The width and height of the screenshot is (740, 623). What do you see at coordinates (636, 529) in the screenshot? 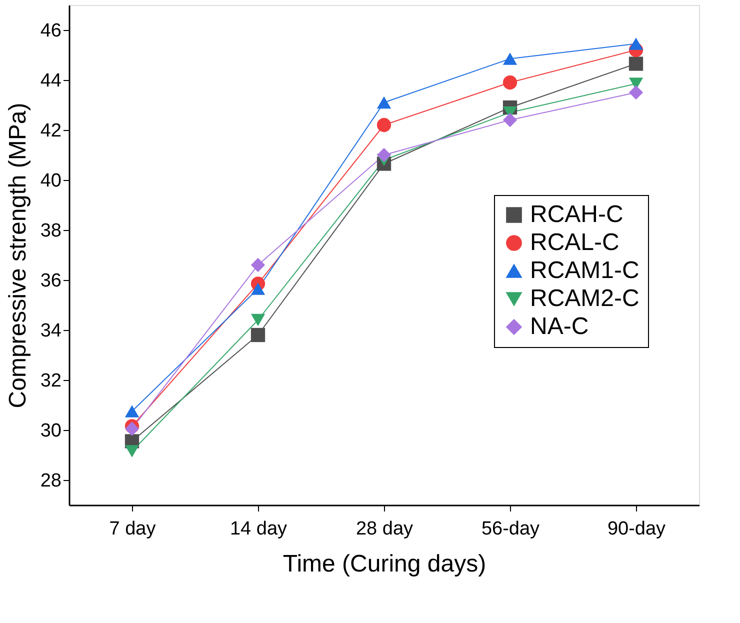
I see `x-tick-label: 90-day` at bounding box center [636, 529].